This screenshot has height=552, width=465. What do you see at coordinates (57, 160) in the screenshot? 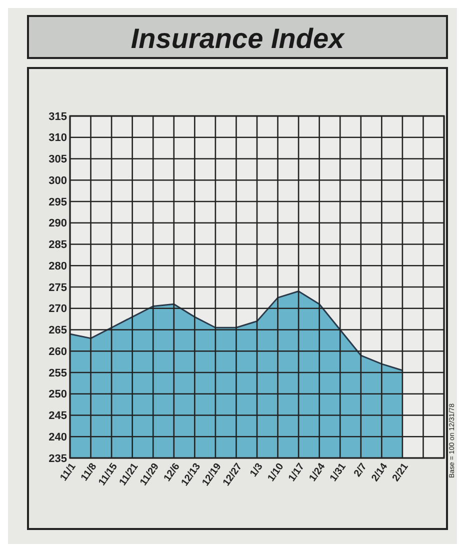
I see `y-tick-label: 305` at bounding box center [57, 160].